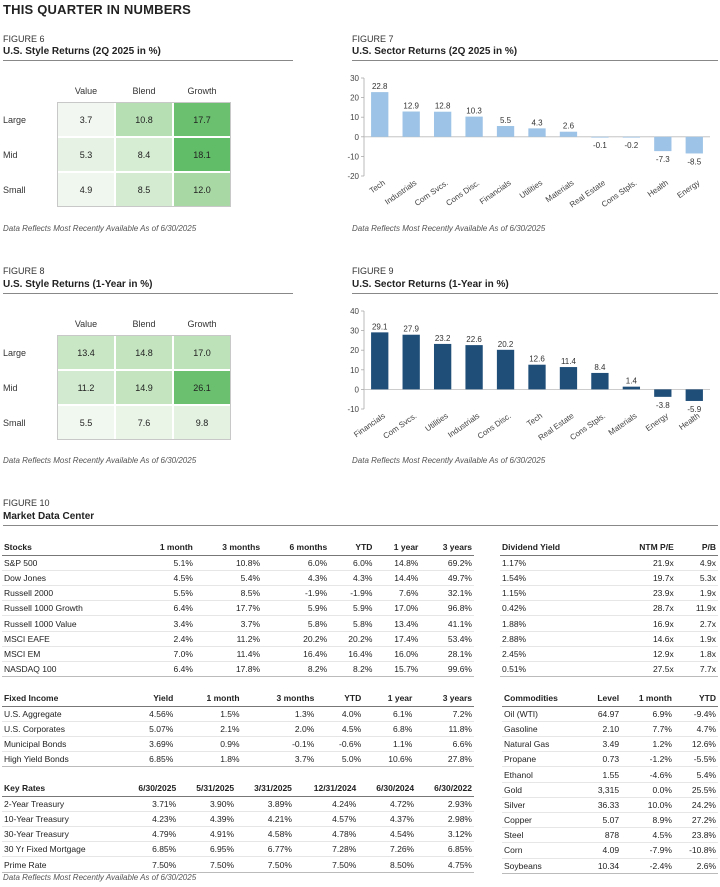  I want to click on table-row: Gold 3,315 0.0% 25.5%, so click(610, 790).